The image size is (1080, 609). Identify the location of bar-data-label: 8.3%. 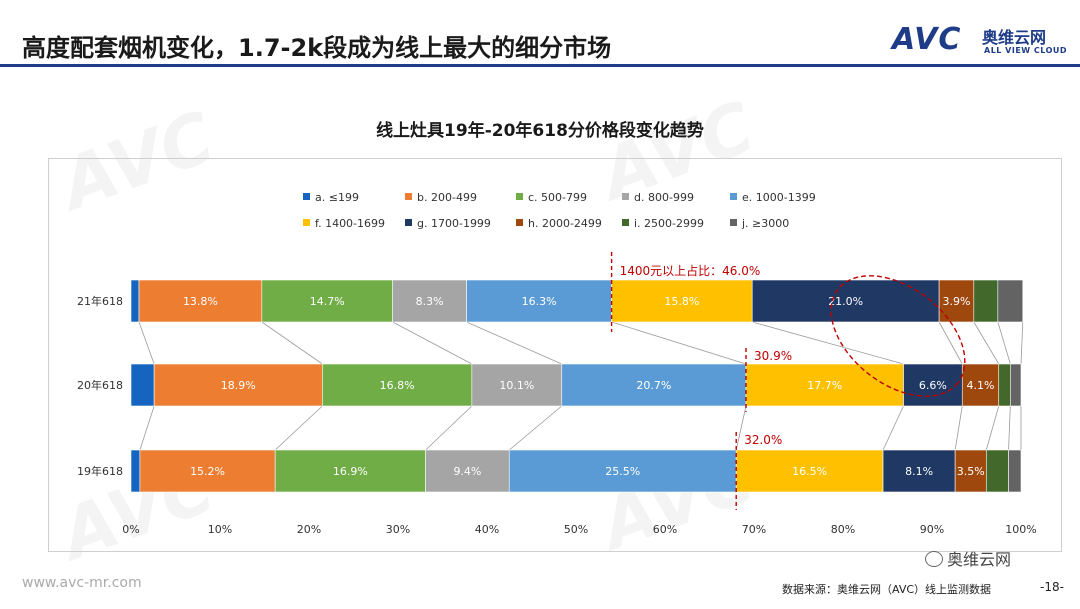
(430, 301).